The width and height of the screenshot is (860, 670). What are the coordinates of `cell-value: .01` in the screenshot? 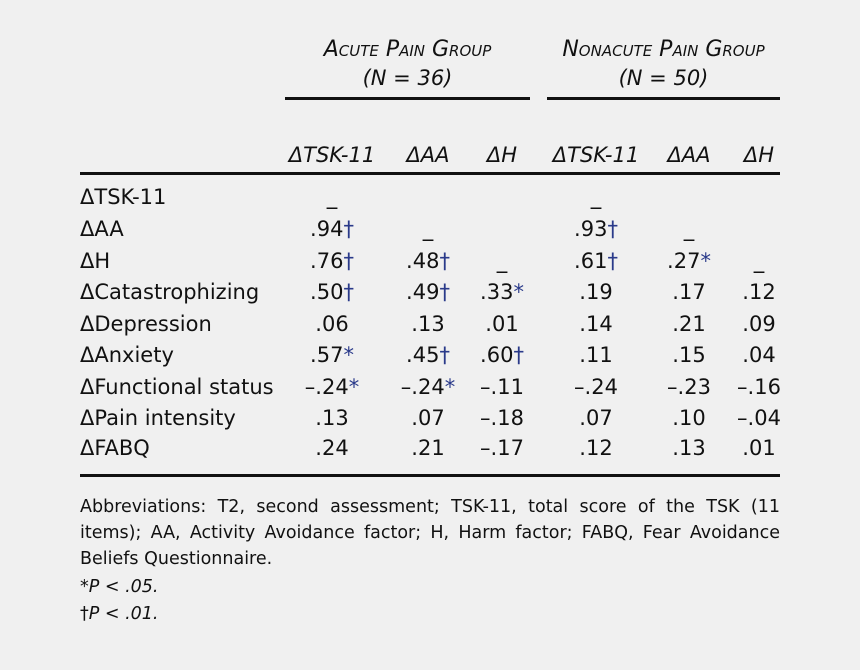 It's located at (502, 324).